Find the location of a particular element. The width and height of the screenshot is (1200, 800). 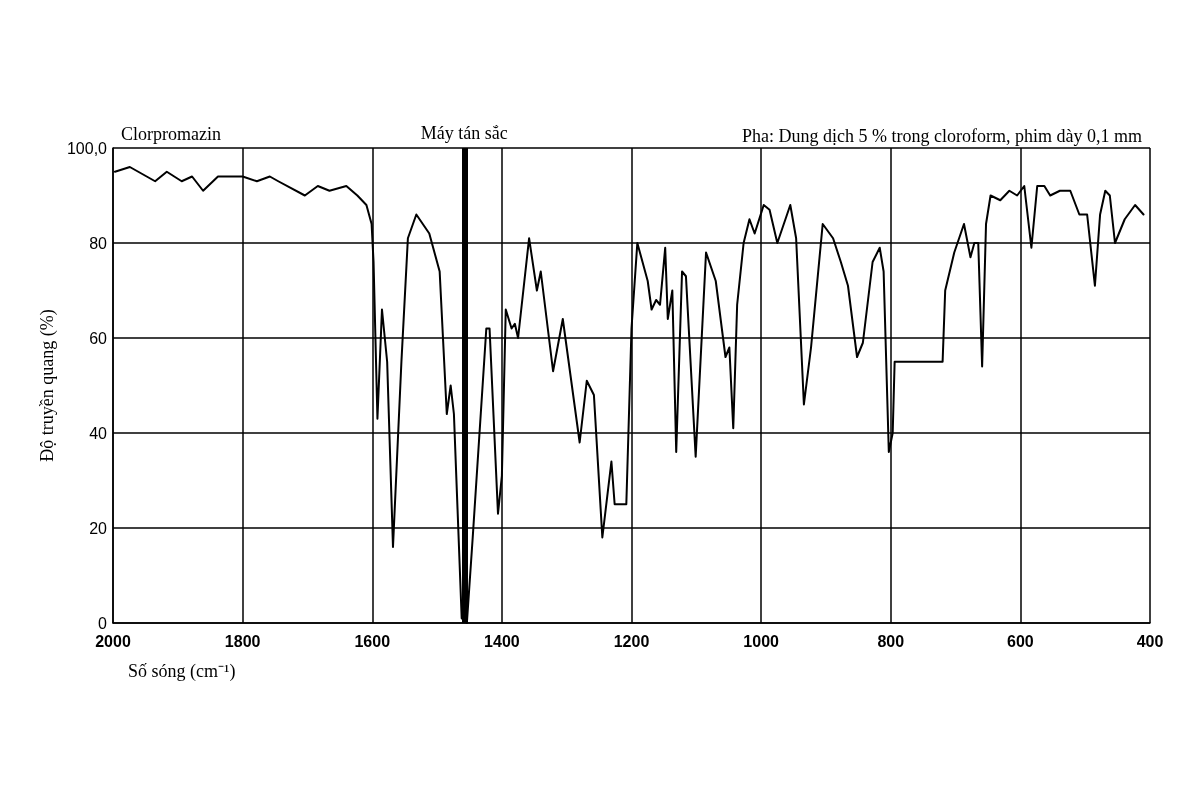

y-tick-label: 0 is located at coordinates (103, 623).